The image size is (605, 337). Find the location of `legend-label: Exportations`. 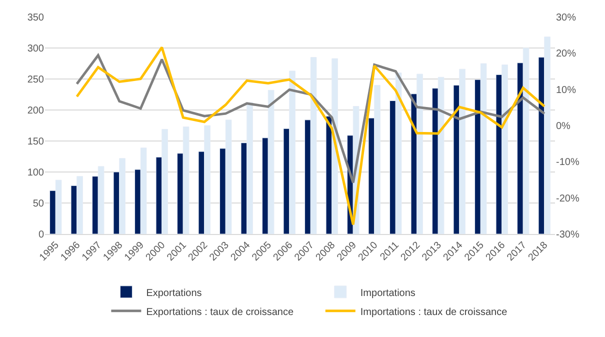

legend-label: Exportations is located at coordinates (174, 293).